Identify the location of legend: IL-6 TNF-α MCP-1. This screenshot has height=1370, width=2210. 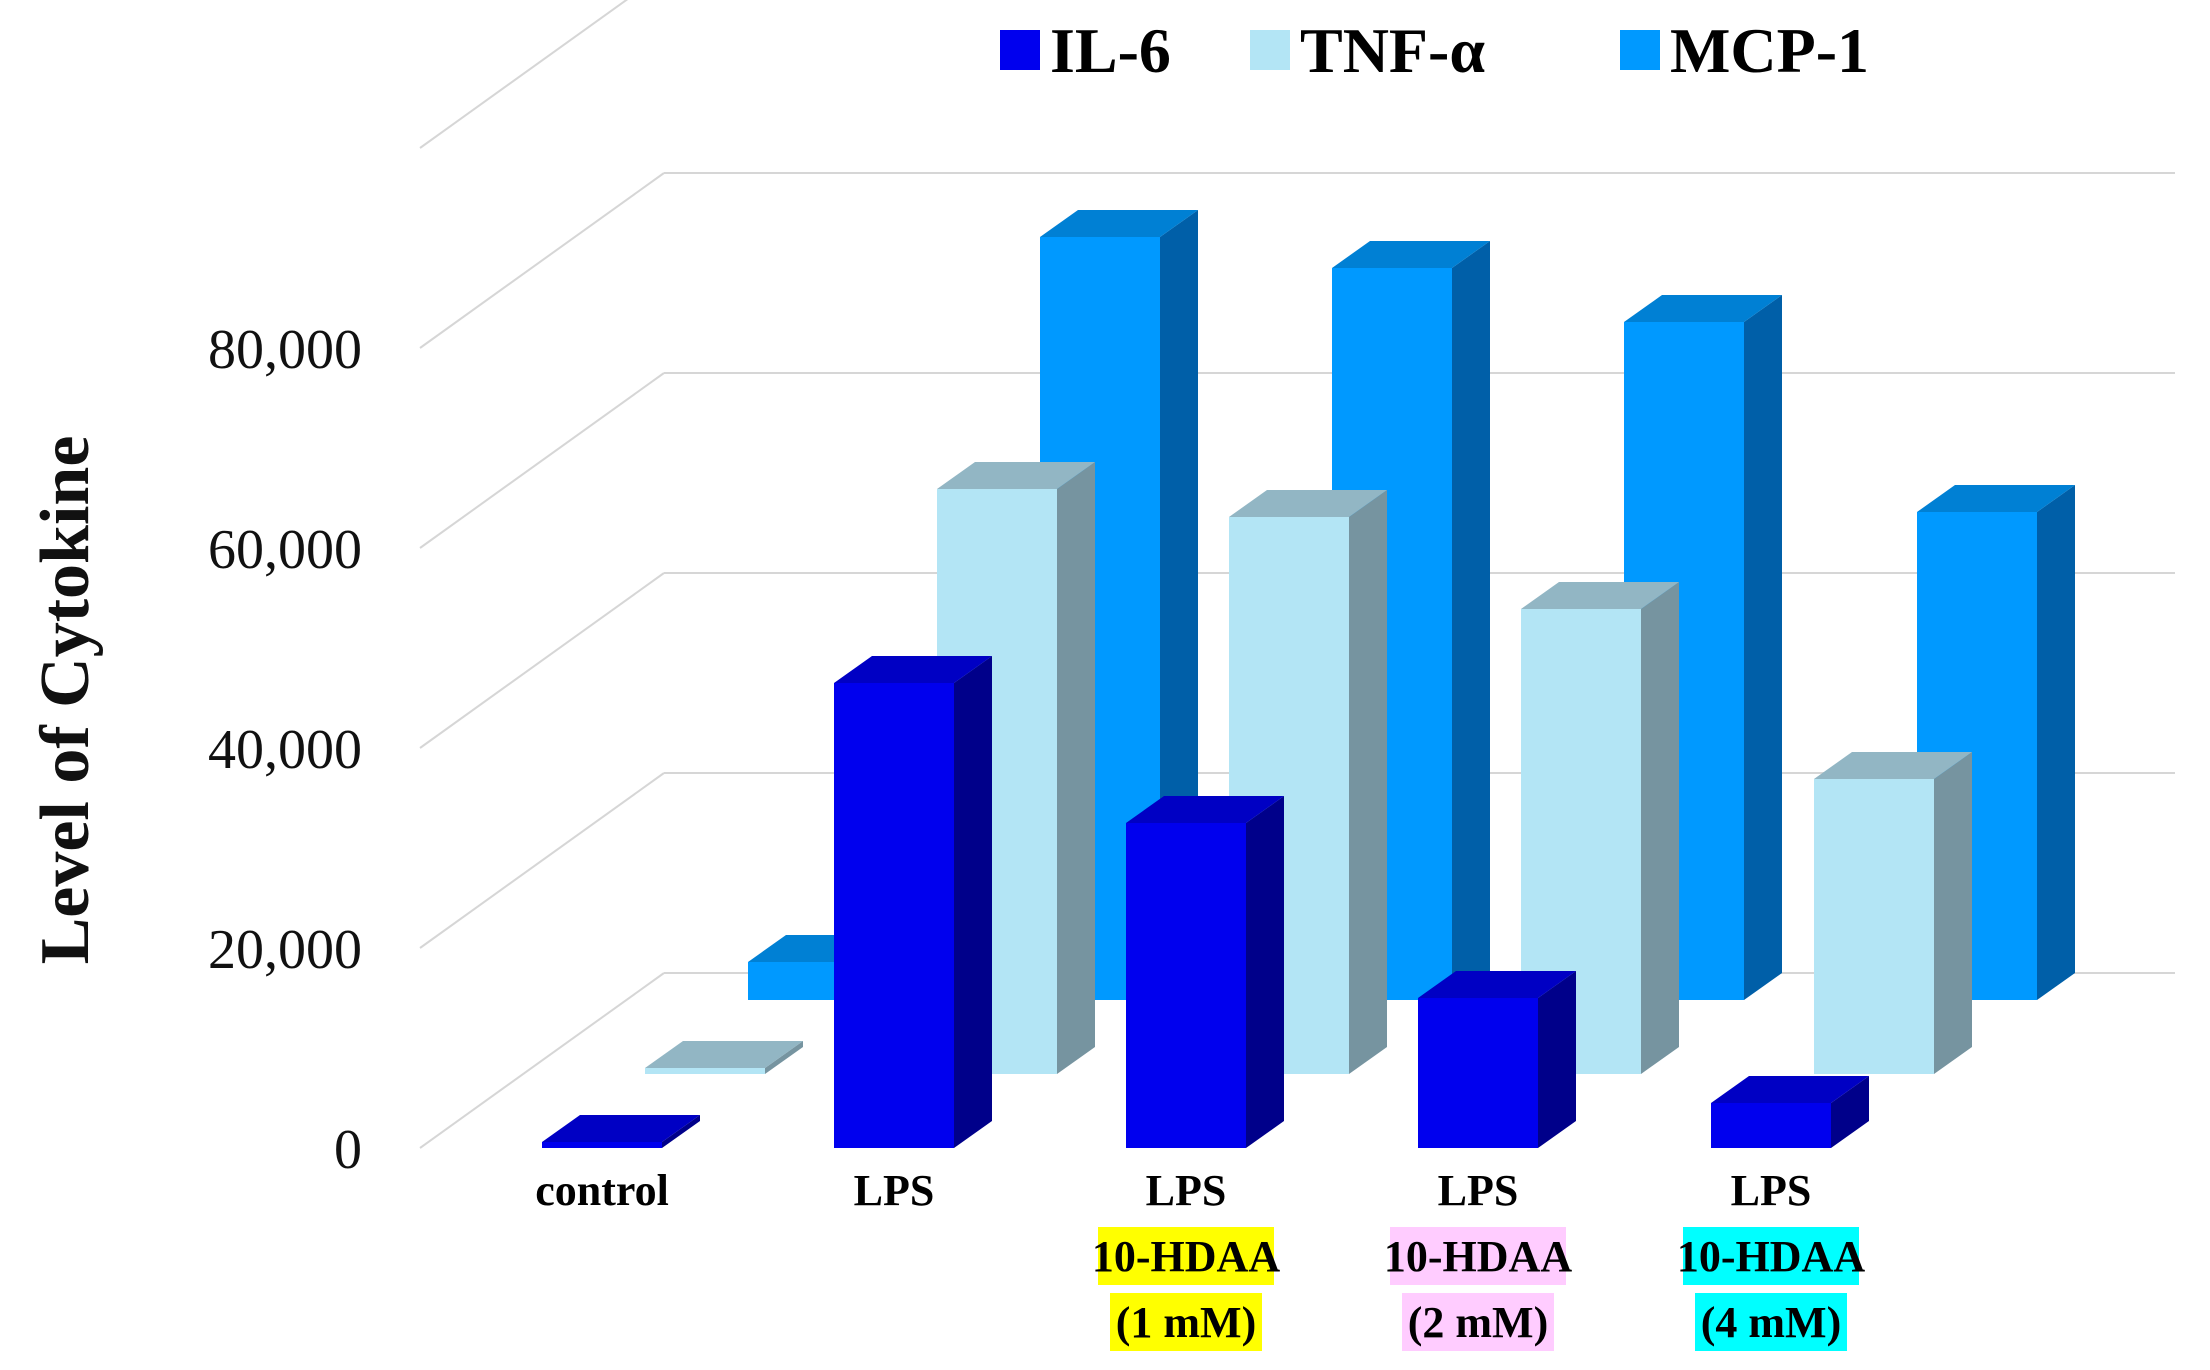
(1434, 50).